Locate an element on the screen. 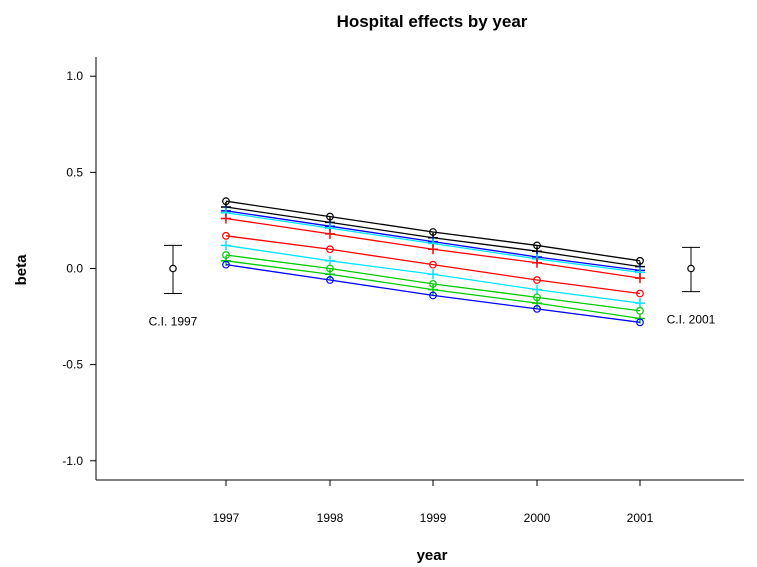 Image resolution: width=757 pixels, height=567 pixels. y-tick-label: 0.0 is located at coordinates (74, 269).